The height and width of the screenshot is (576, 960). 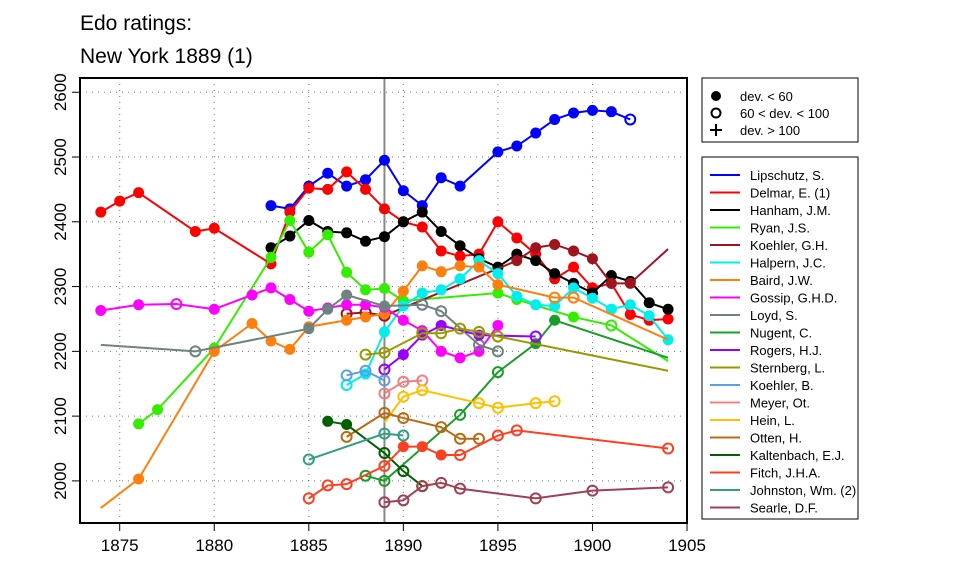 What do you see at coordinates (451, 159) in the screenshot?
I see `series-lipschutz-s-` at bounding box center [451, 159].